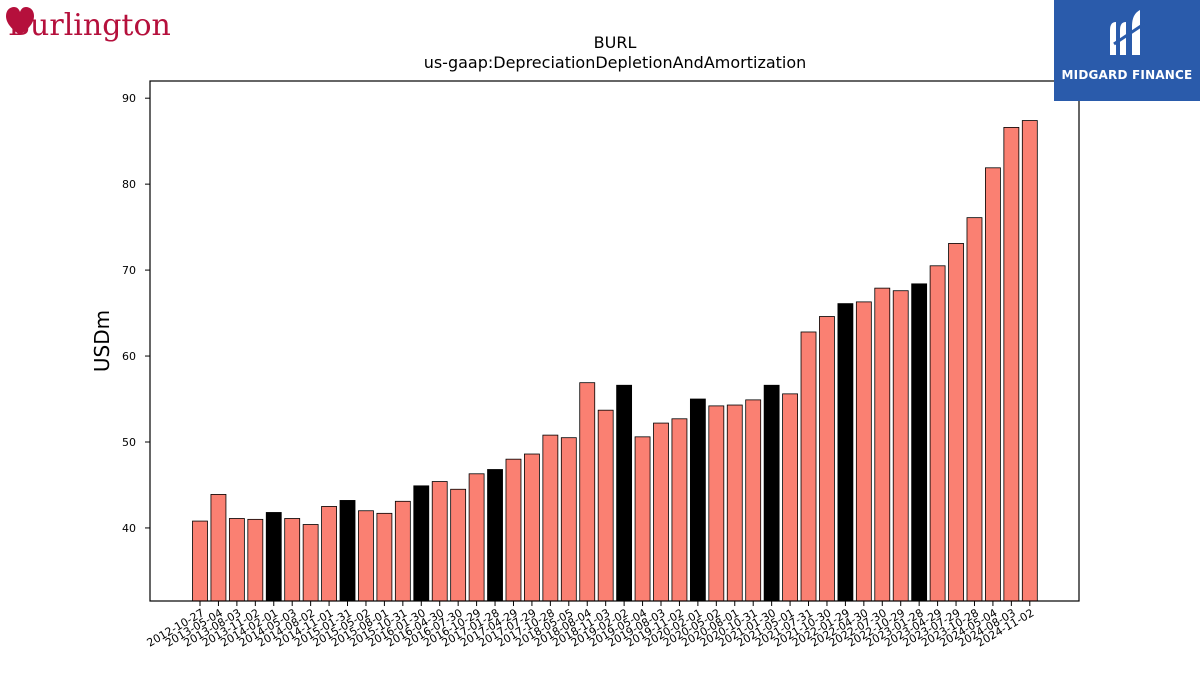 Image resolution: width=1200 pixels, height=675 pixels. I want to click on midgard-finance-logo: MIDGARD FINANCE, so click(1127, 50).